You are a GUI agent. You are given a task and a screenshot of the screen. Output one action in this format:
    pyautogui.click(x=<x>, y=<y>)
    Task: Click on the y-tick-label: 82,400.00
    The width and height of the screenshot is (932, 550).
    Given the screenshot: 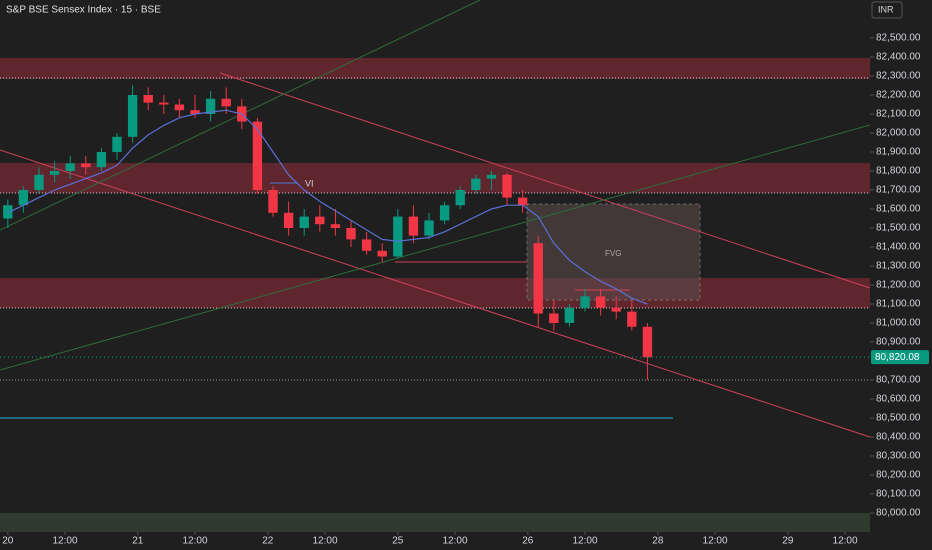 What is the action you would take?
    pyautogui.click(x=898, y=57)
    